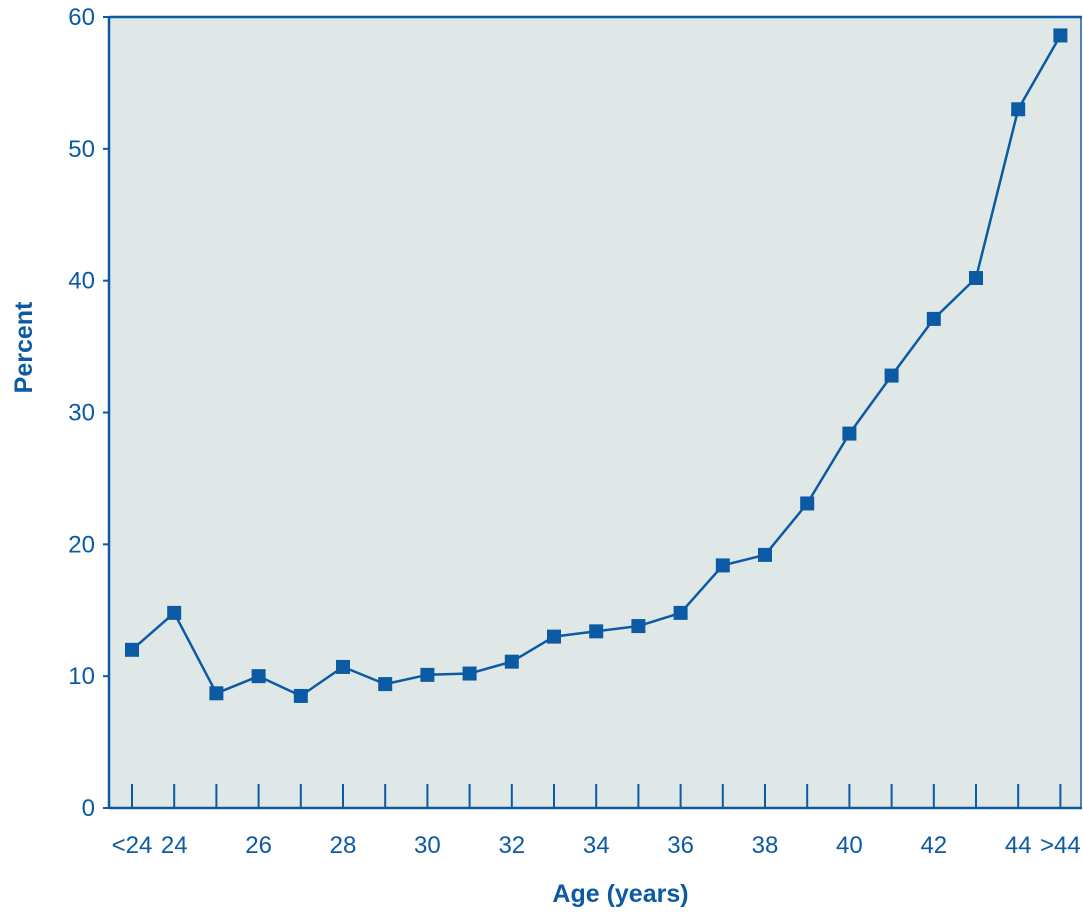  Describe the element at coordinates (596, 796) in the screenshot. I see `x-ticks` at that location.